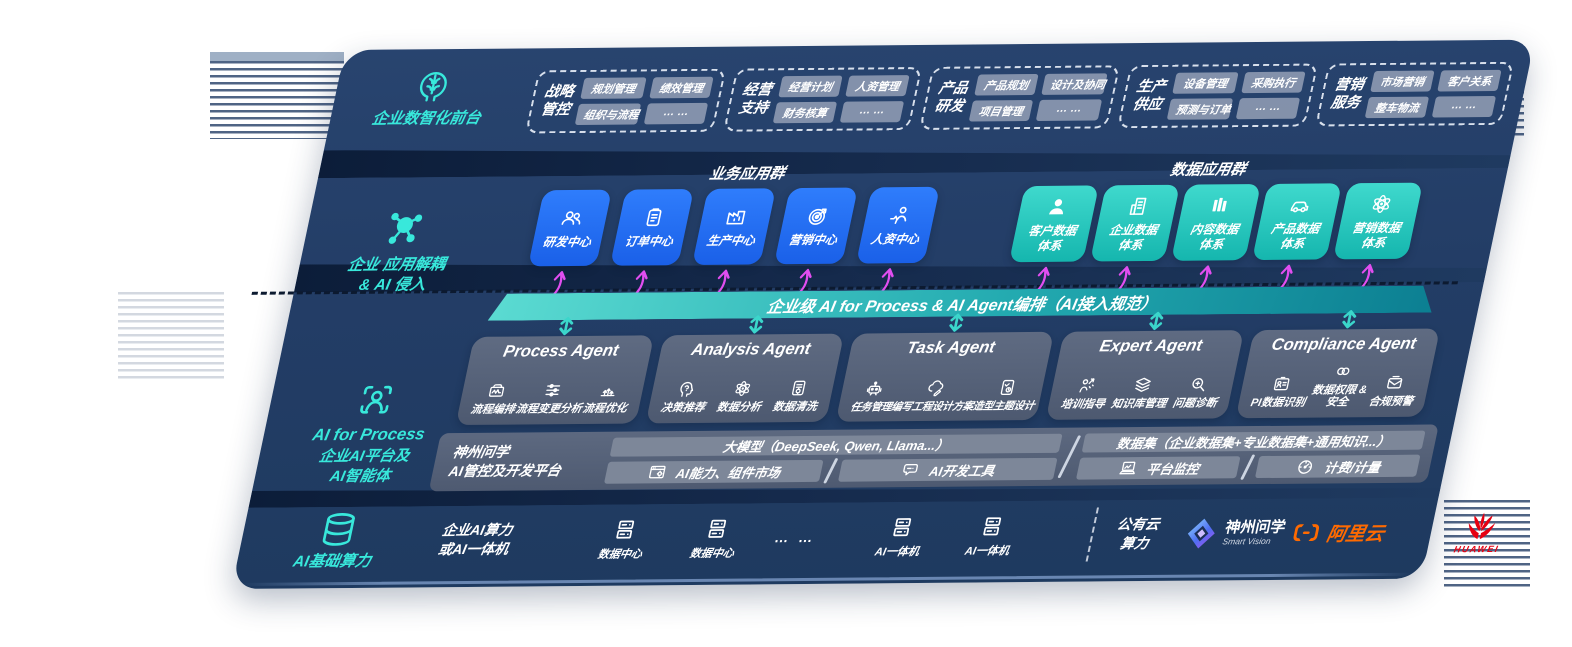 The image size is (1572, 647). Describe the element at coordinates (1377, 221) in the screenshot. I see `tile-marketing-data: 营销数据 体系` at that location.